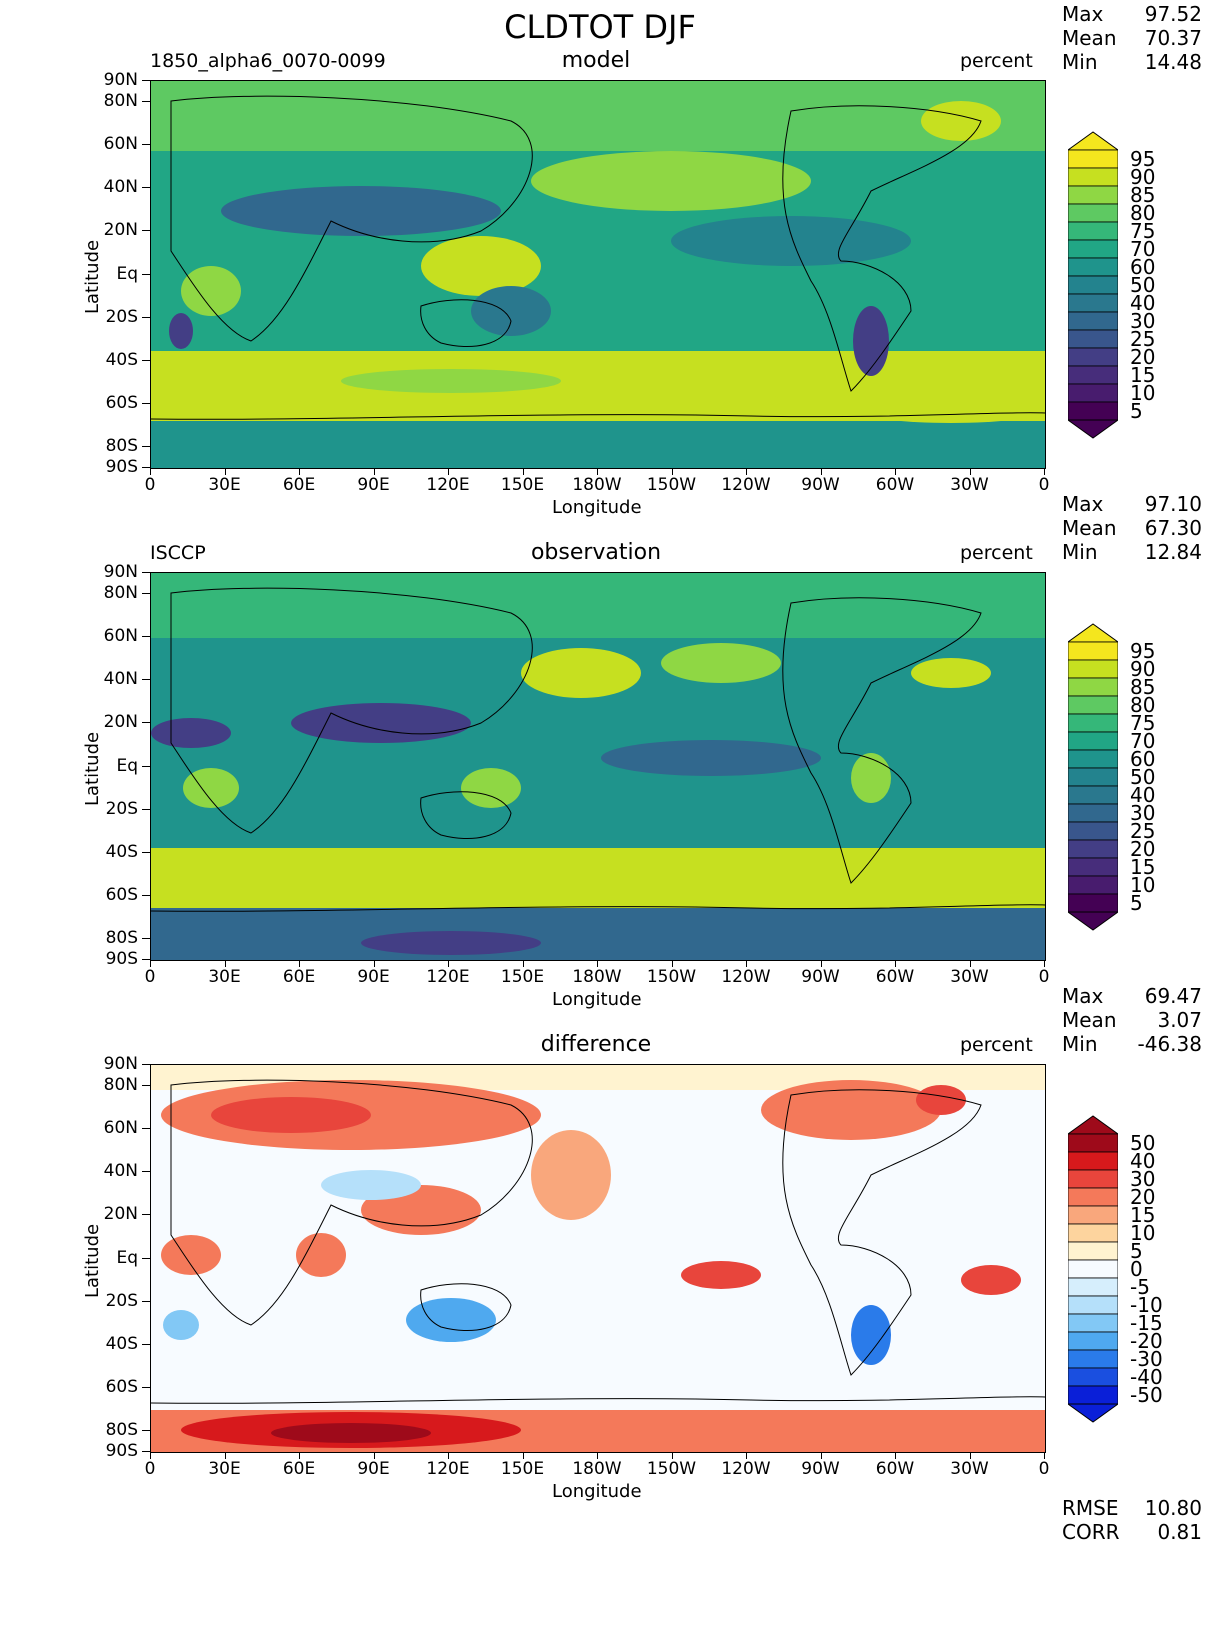 This screenshot has width=1212, height=1628. Describe the element at coordinates (373, 1469) in the screenshot. I see `lon-tick-label: 90E` at that location.